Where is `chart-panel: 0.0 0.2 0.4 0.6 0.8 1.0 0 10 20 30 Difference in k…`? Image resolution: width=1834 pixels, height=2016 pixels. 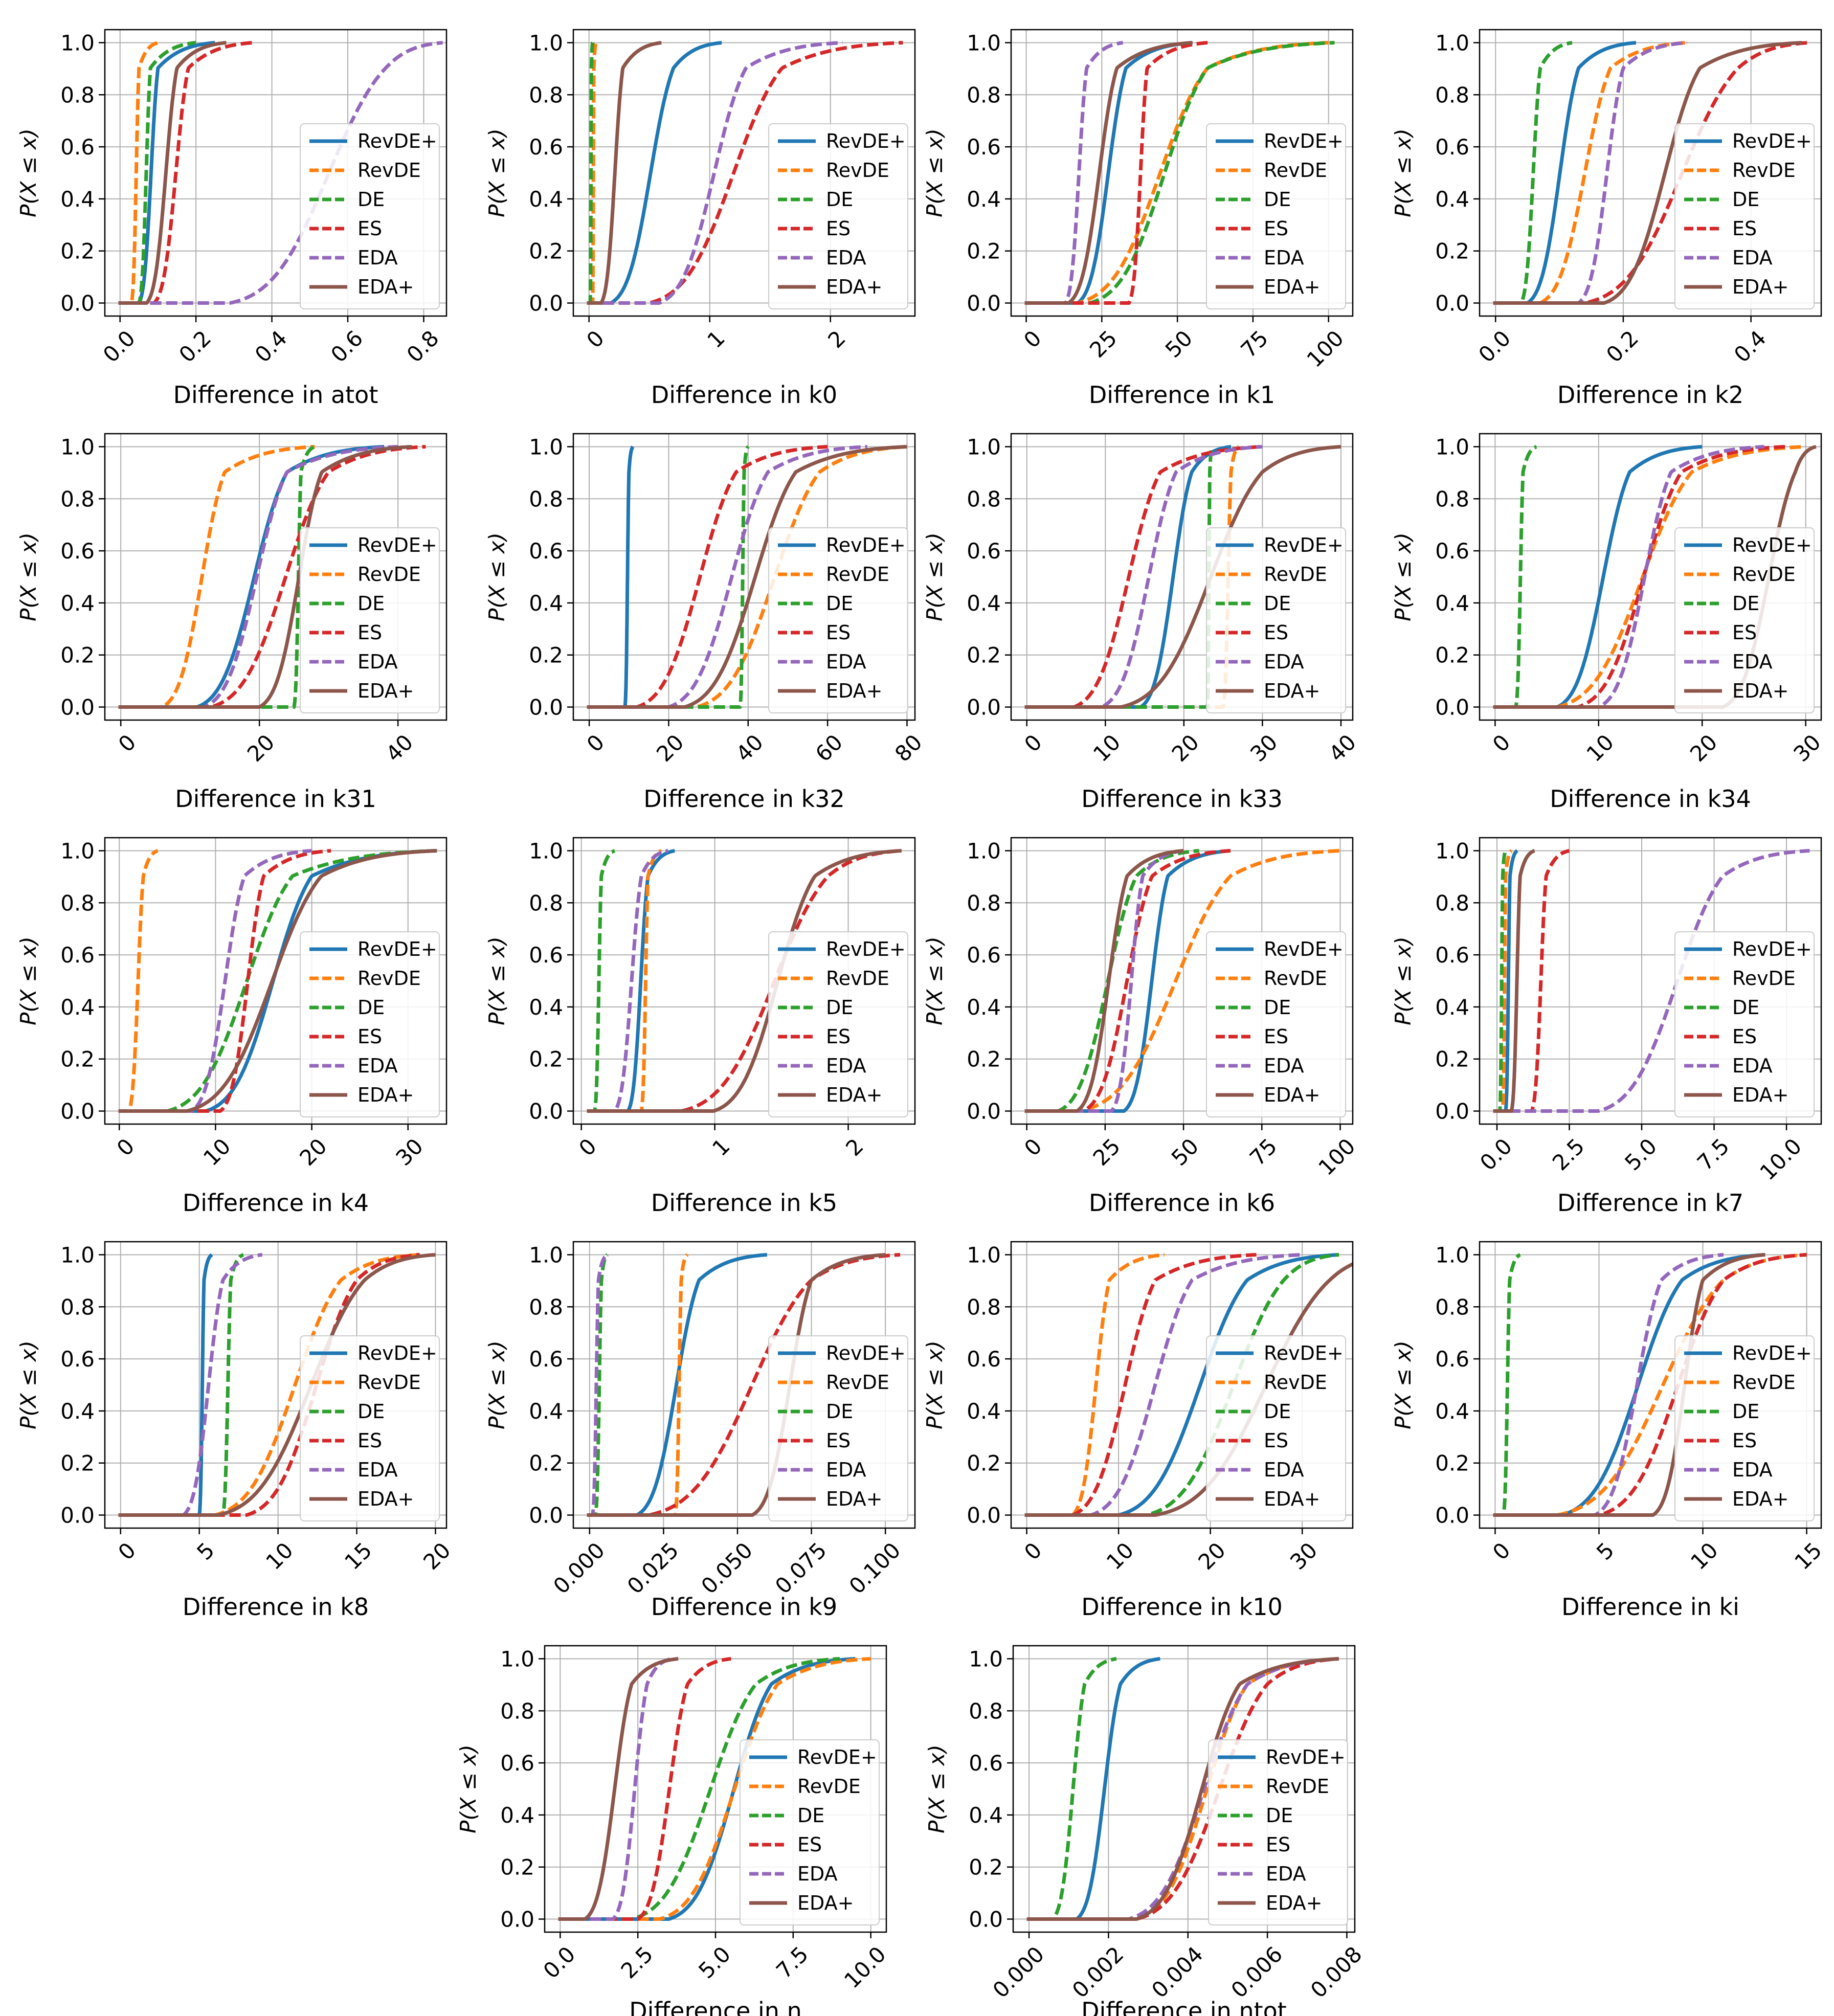
chart-panel: 0.0 0.2 0.4 0.6 0.8 1.0 0 10 20 30 Difference in k… is located at coordinates (232, 1027).